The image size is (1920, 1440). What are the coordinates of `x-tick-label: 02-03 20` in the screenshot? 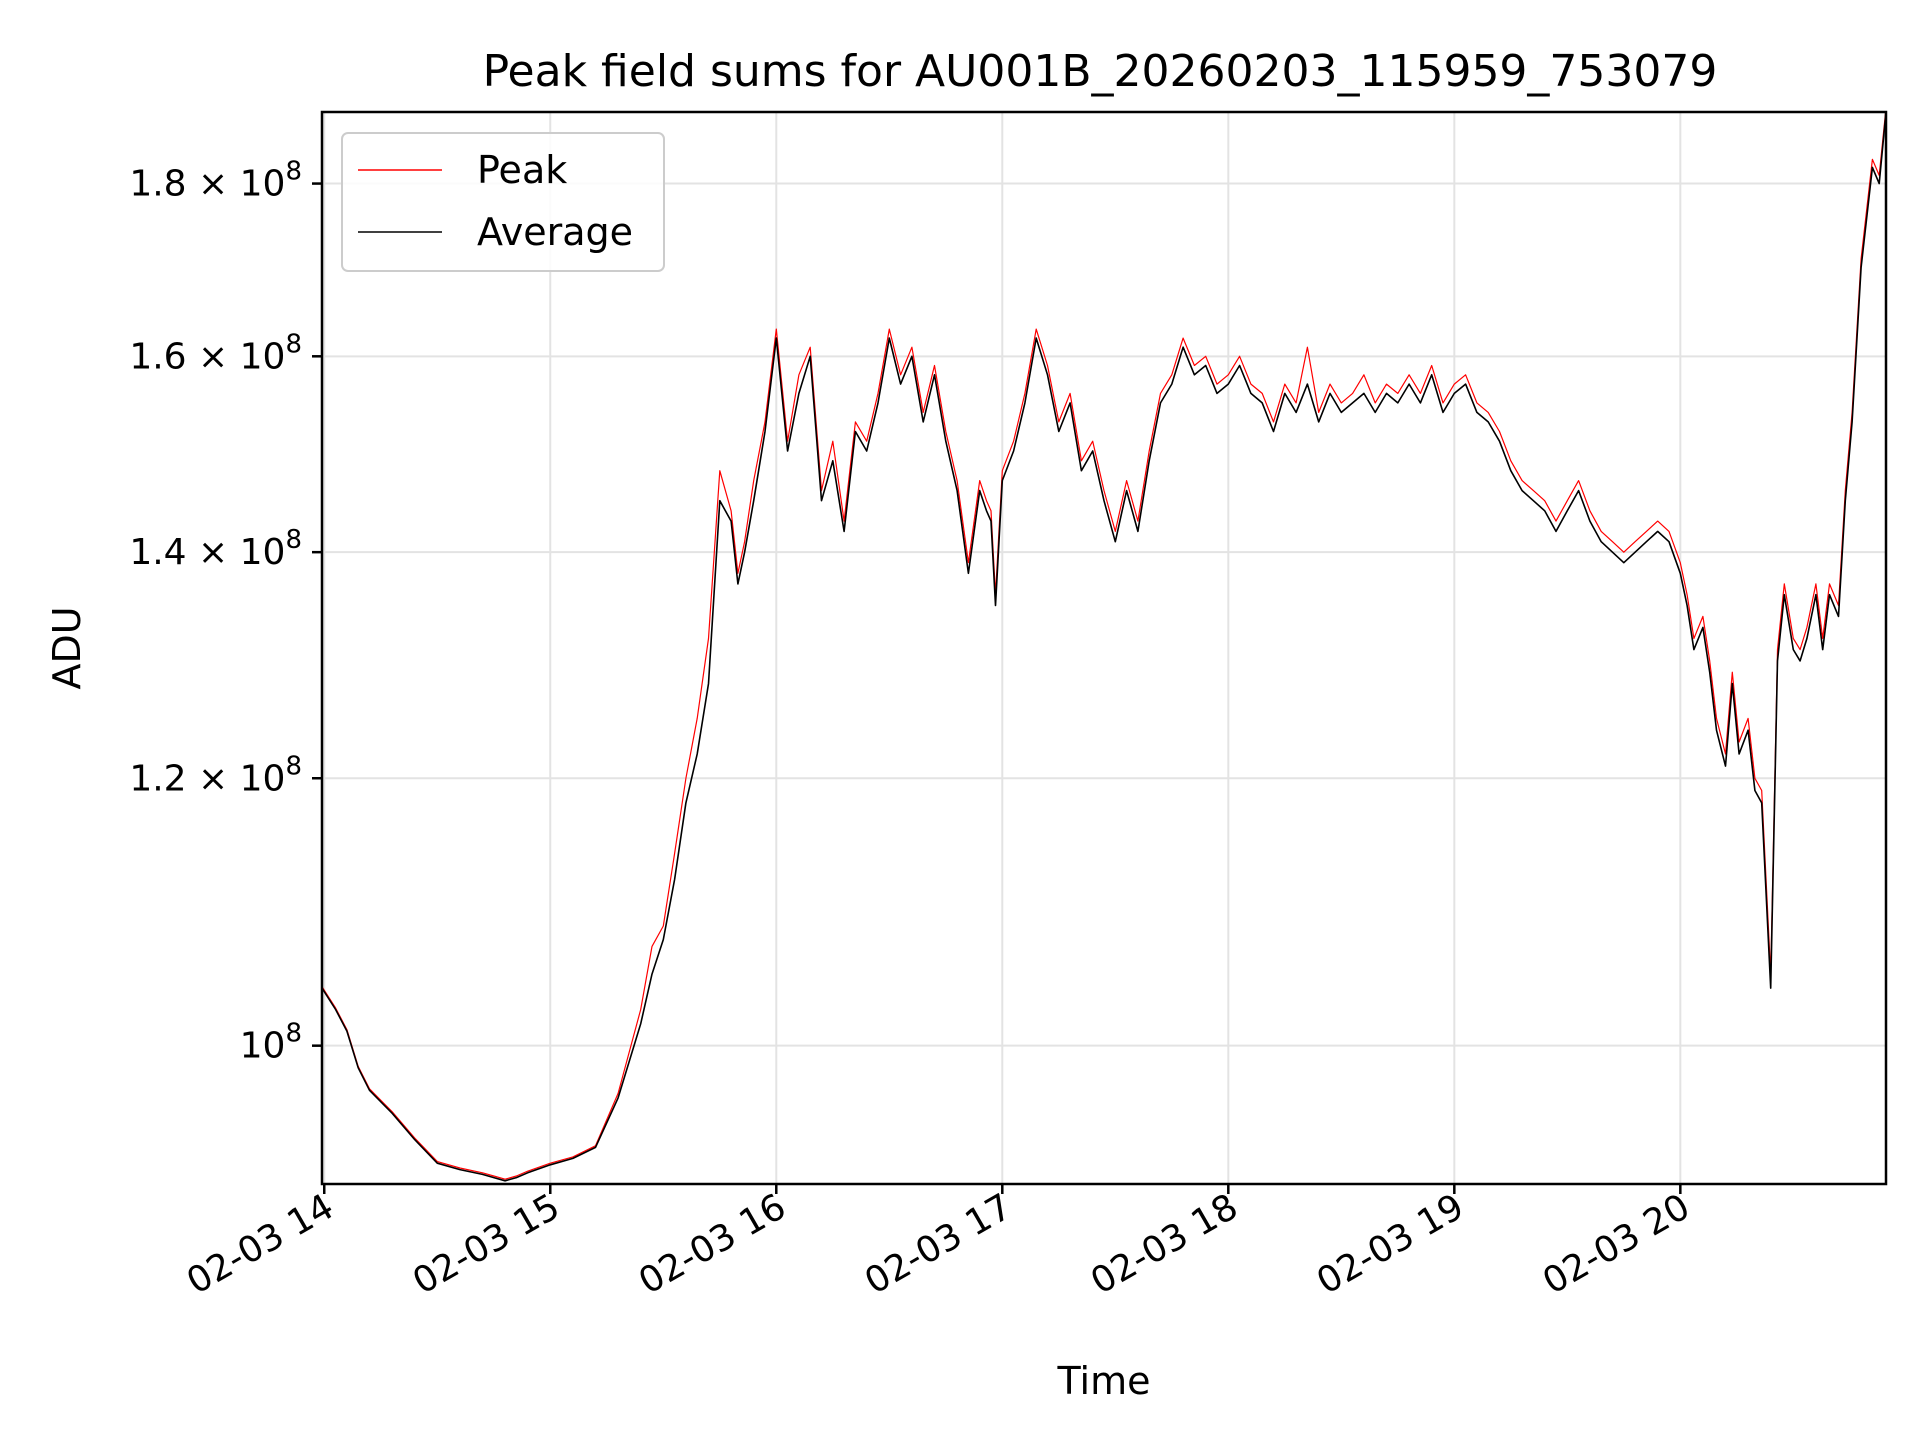 It's located at (1616, 1244).